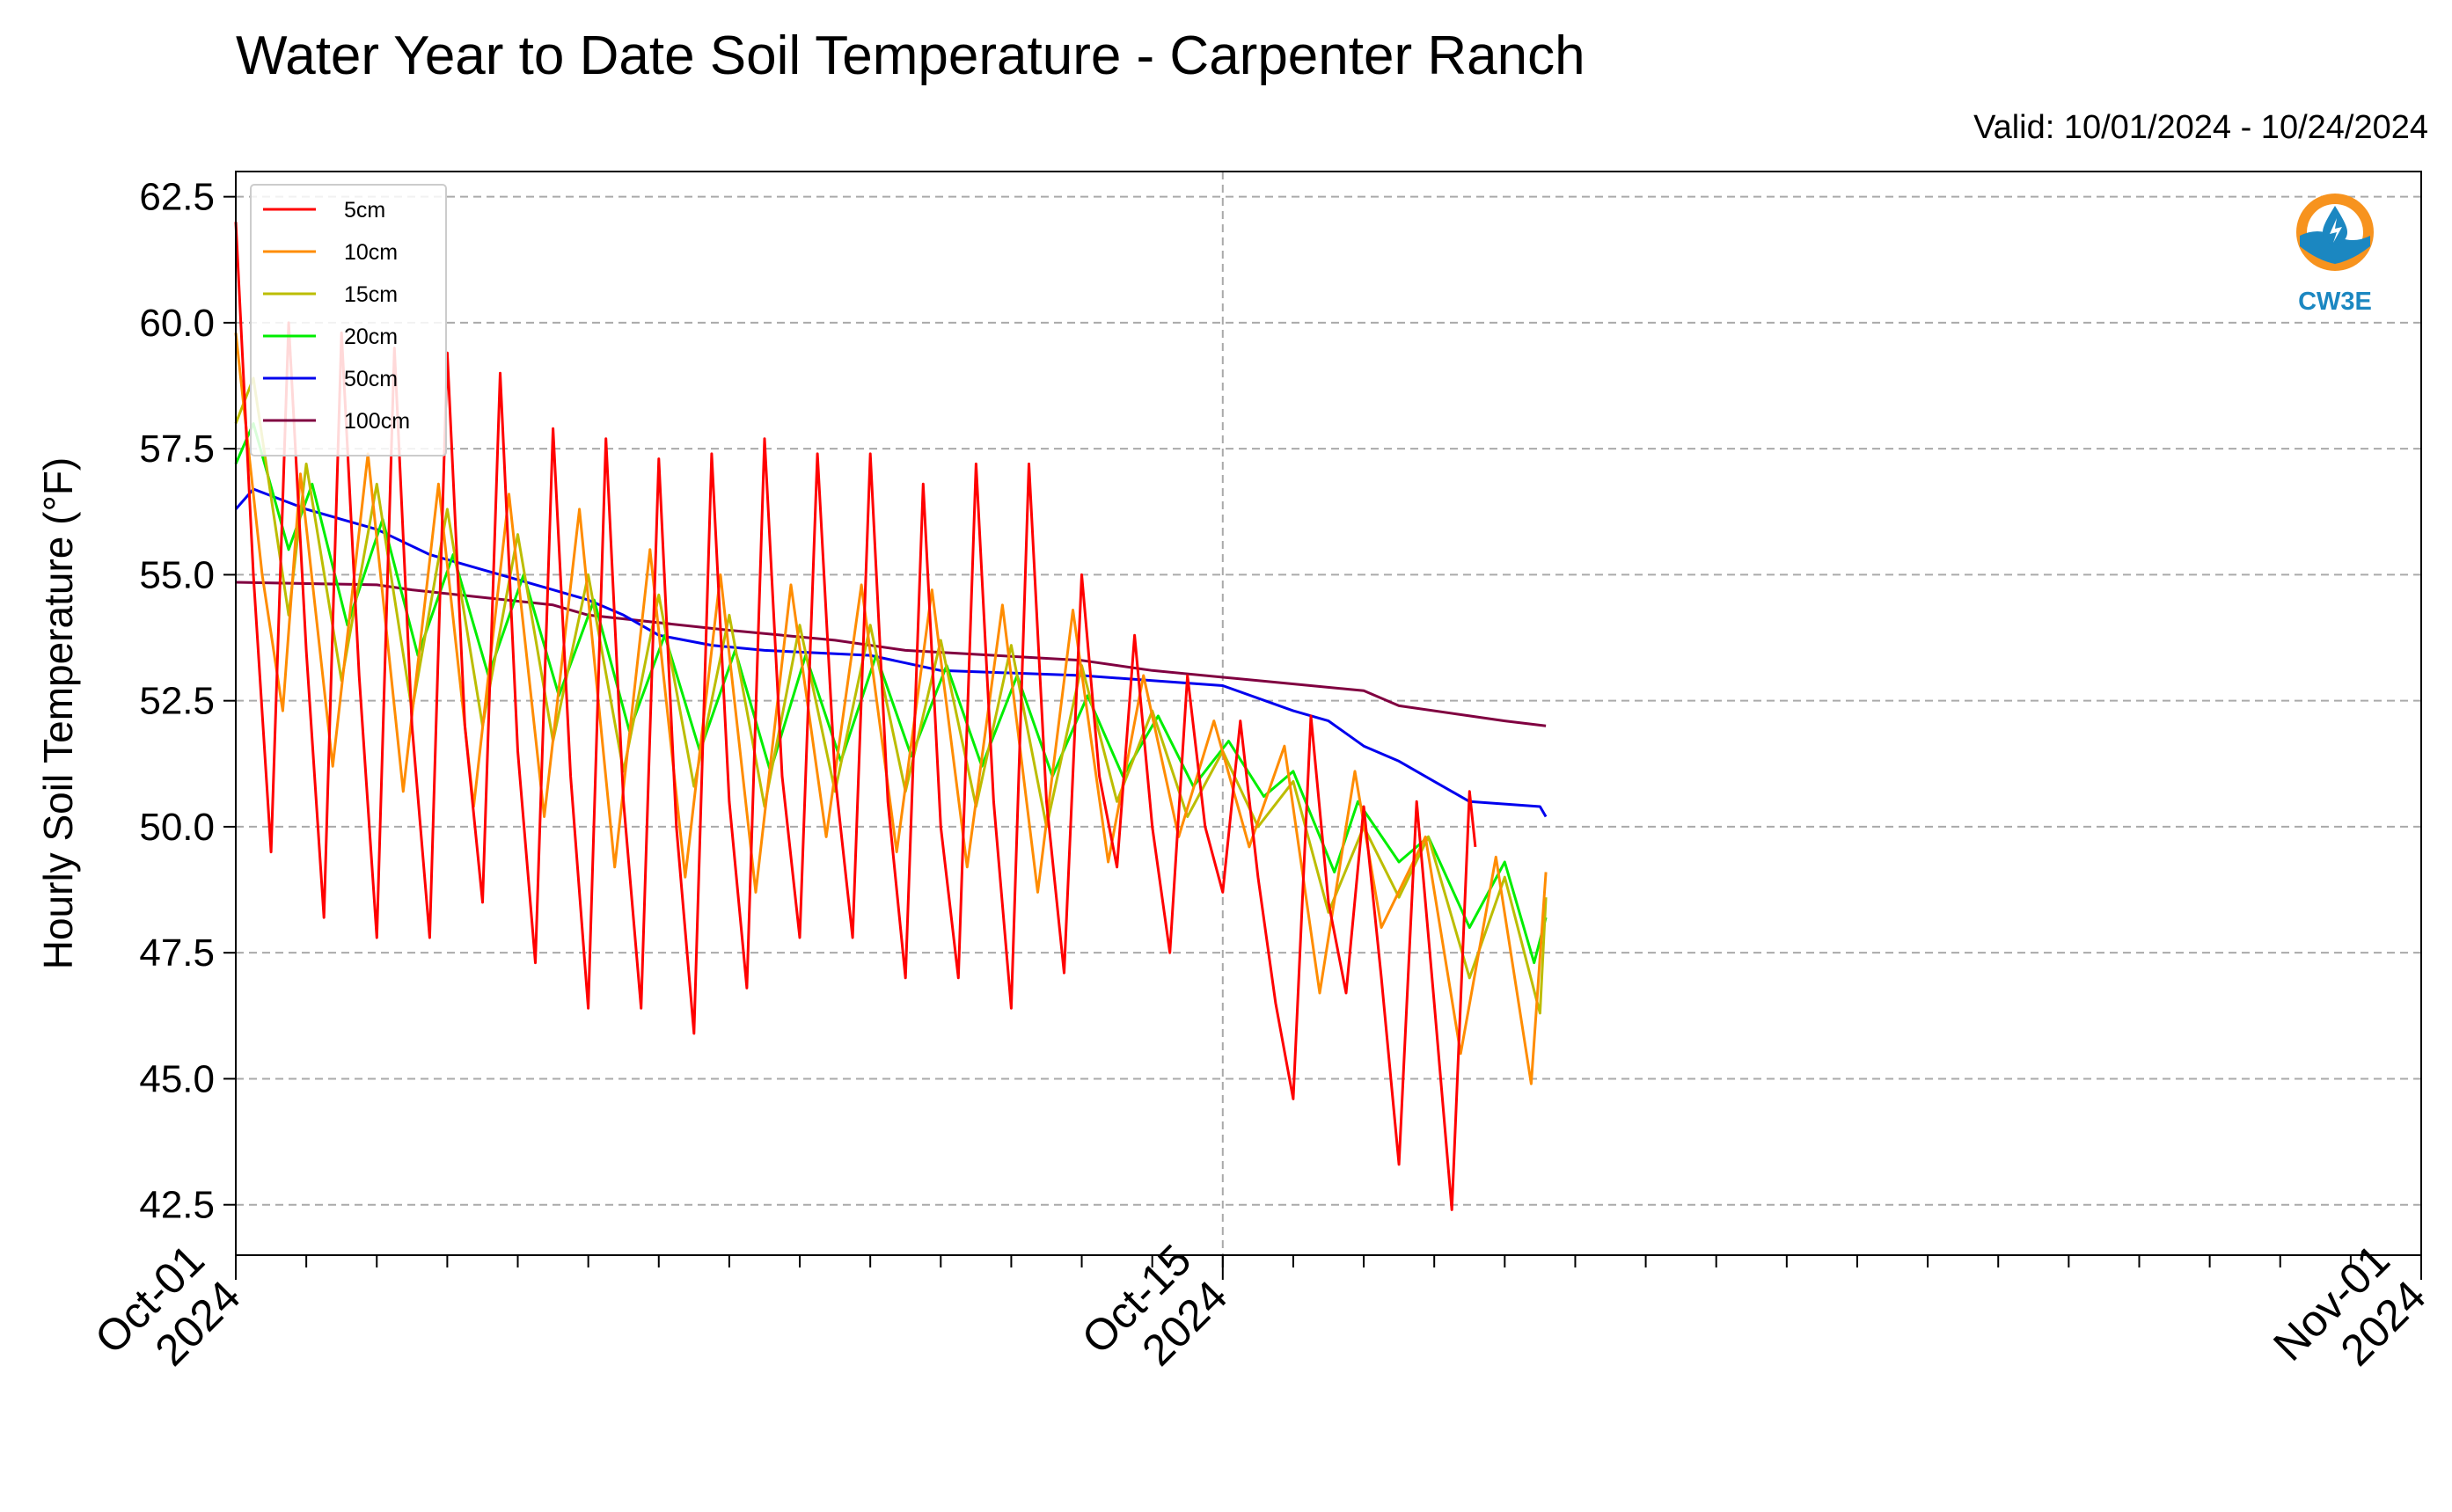 This screenshot has width=2452, height=1512. Describe the element at coordinates (177, 574) in the screenshot. I see `y-tick-label: 55.0` at that location.